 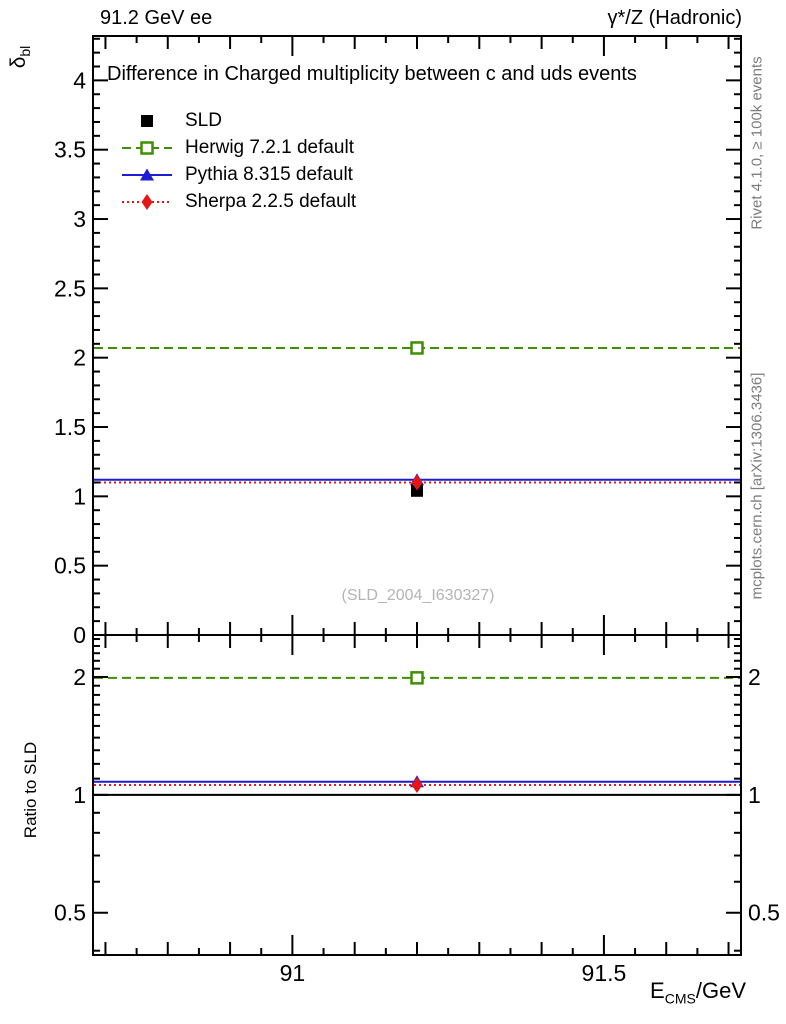 What do you see at coordinates (680, 998) in the screenshot?
I see `x-axis-title-sub: CMS` at bounding box center [680, 998].